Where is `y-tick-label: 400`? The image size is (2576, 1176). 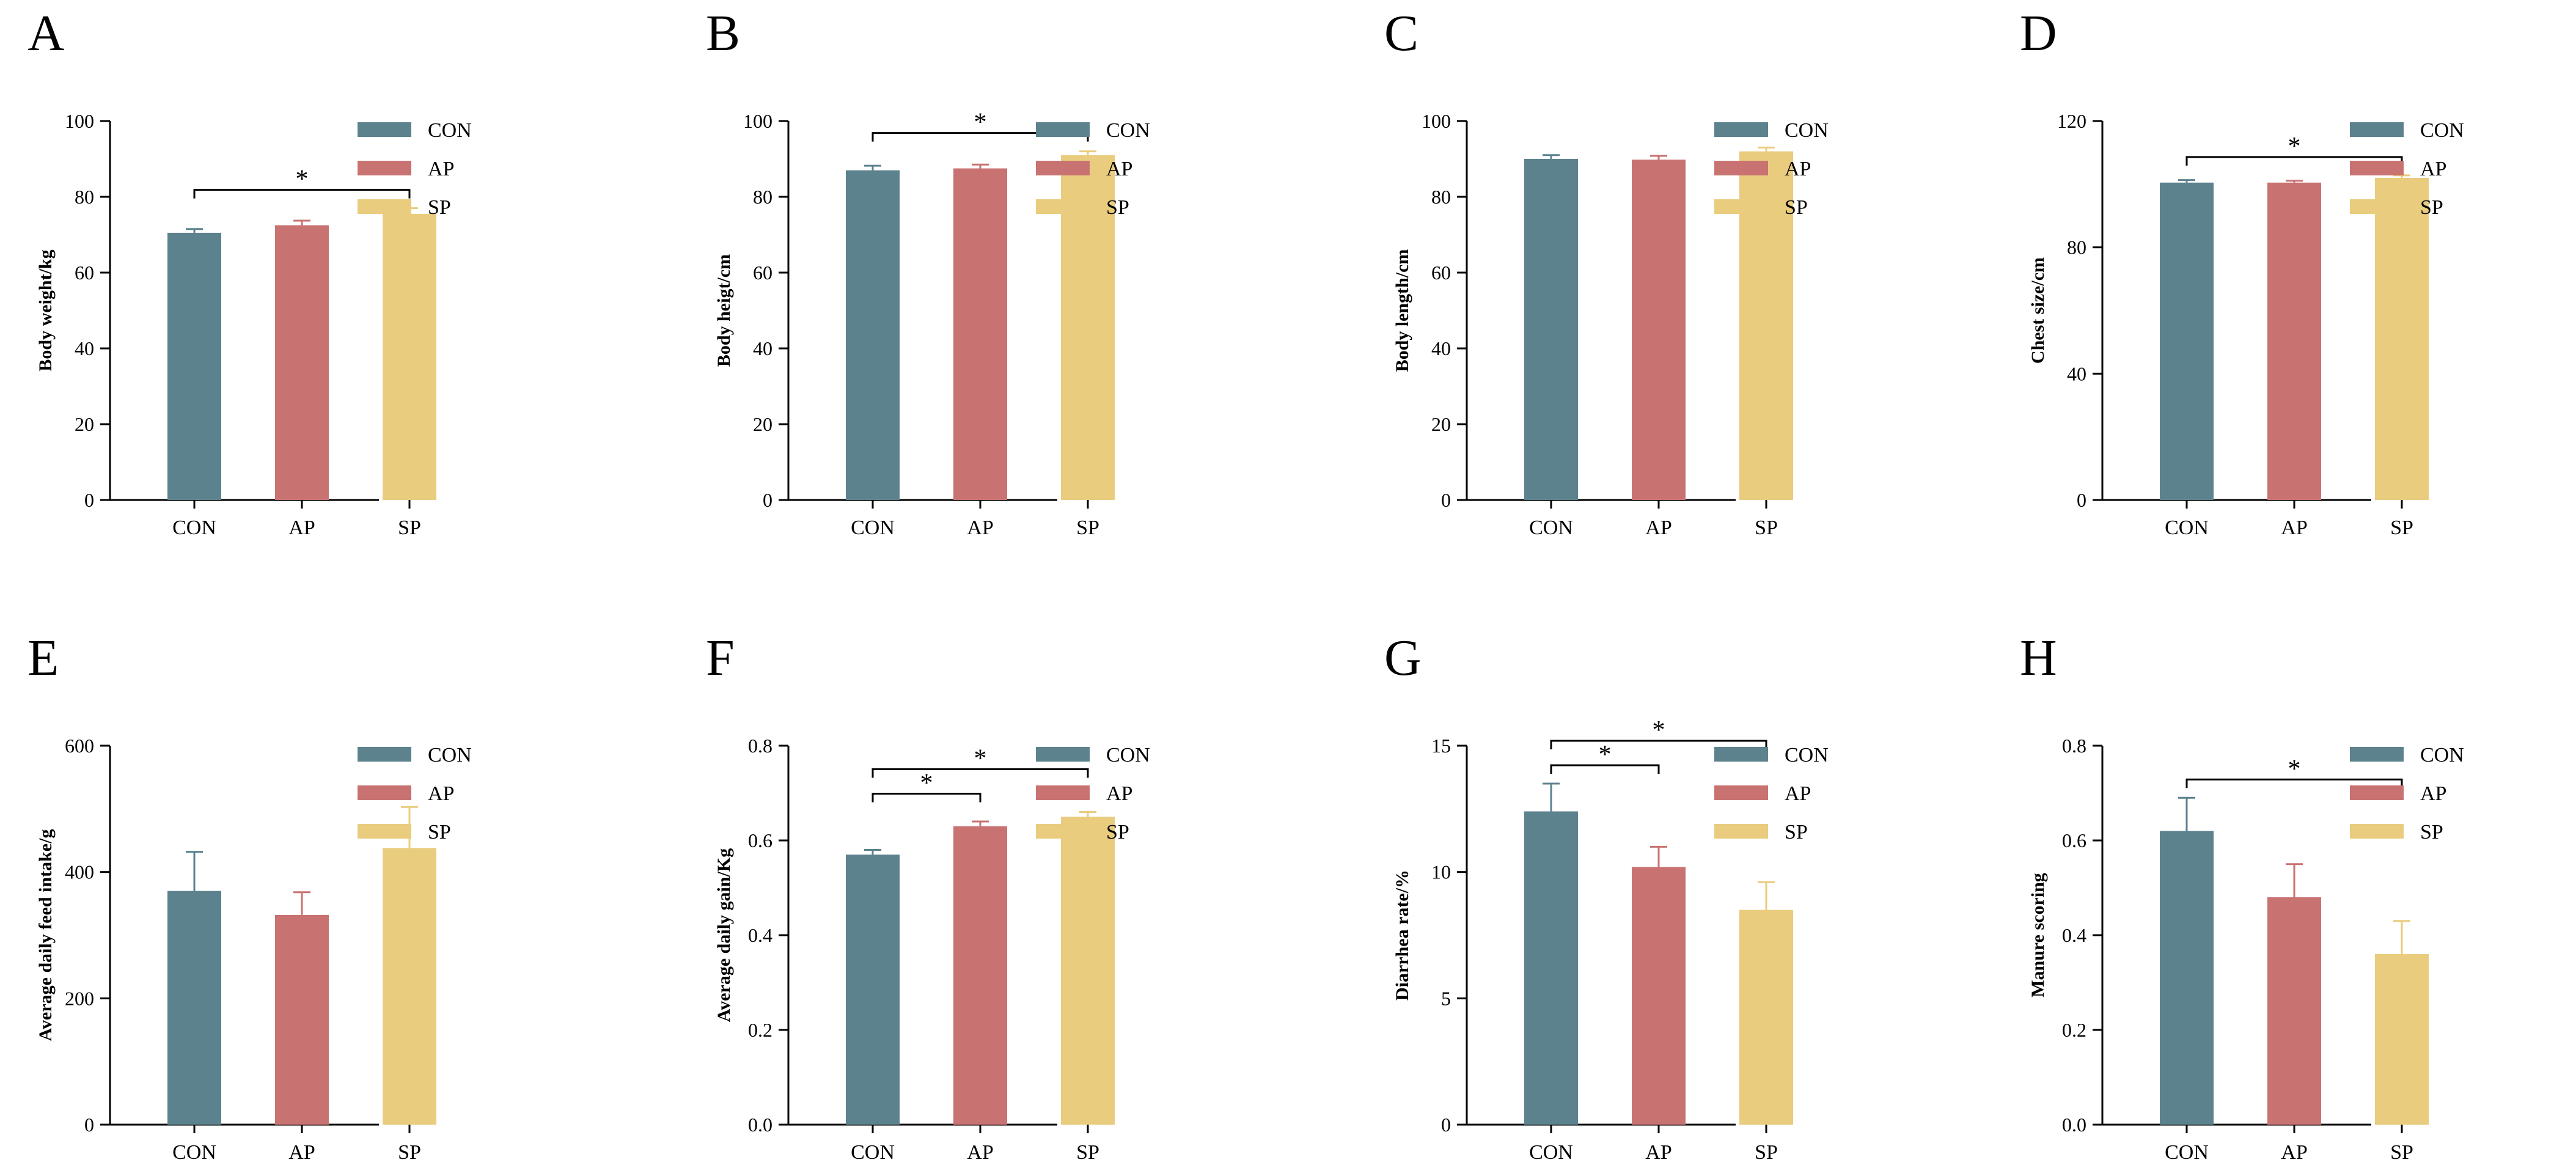 y-tick-label: 400 is located at coordinates (79, 872).